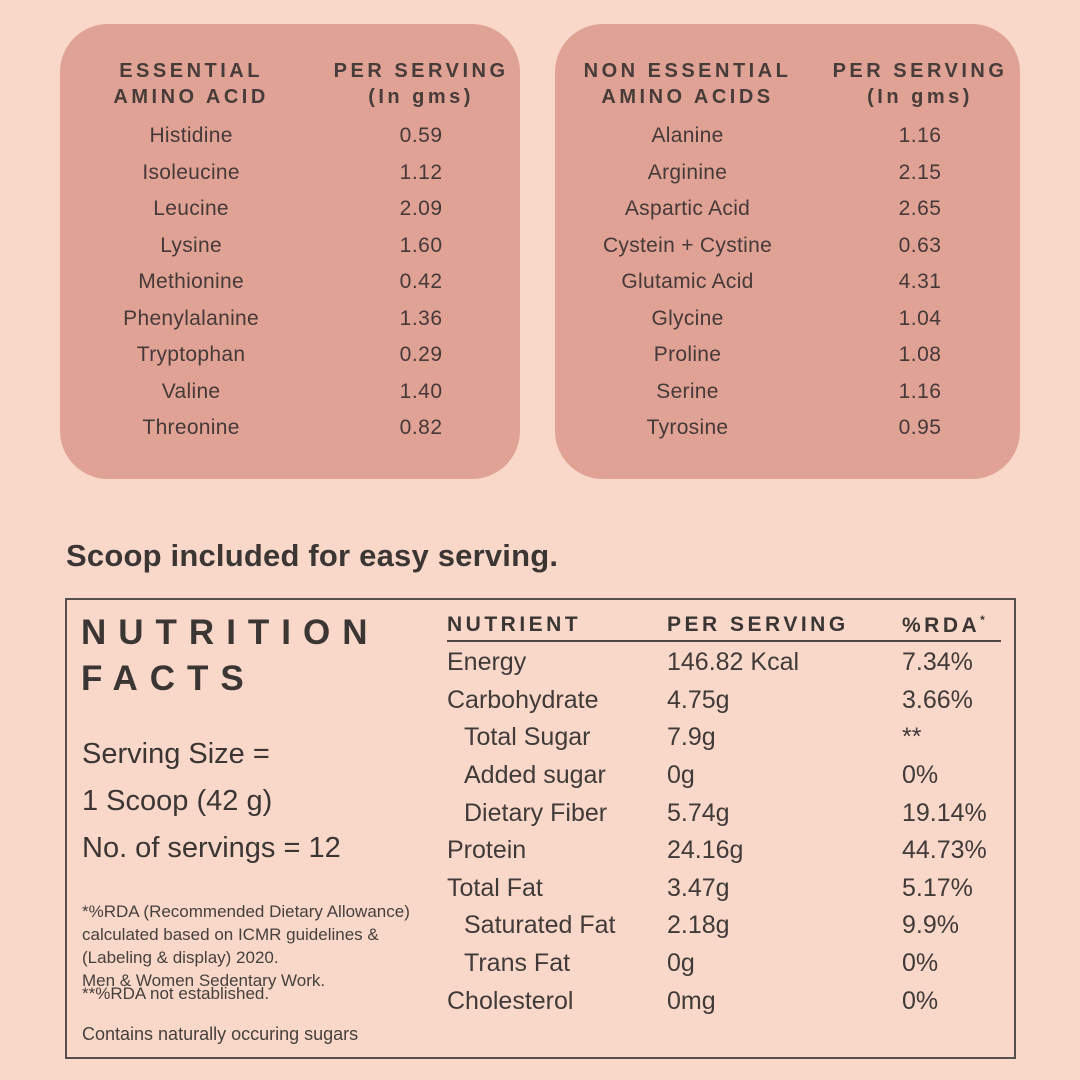  I want to click on amino-name: Lysine, so click(191, 245).